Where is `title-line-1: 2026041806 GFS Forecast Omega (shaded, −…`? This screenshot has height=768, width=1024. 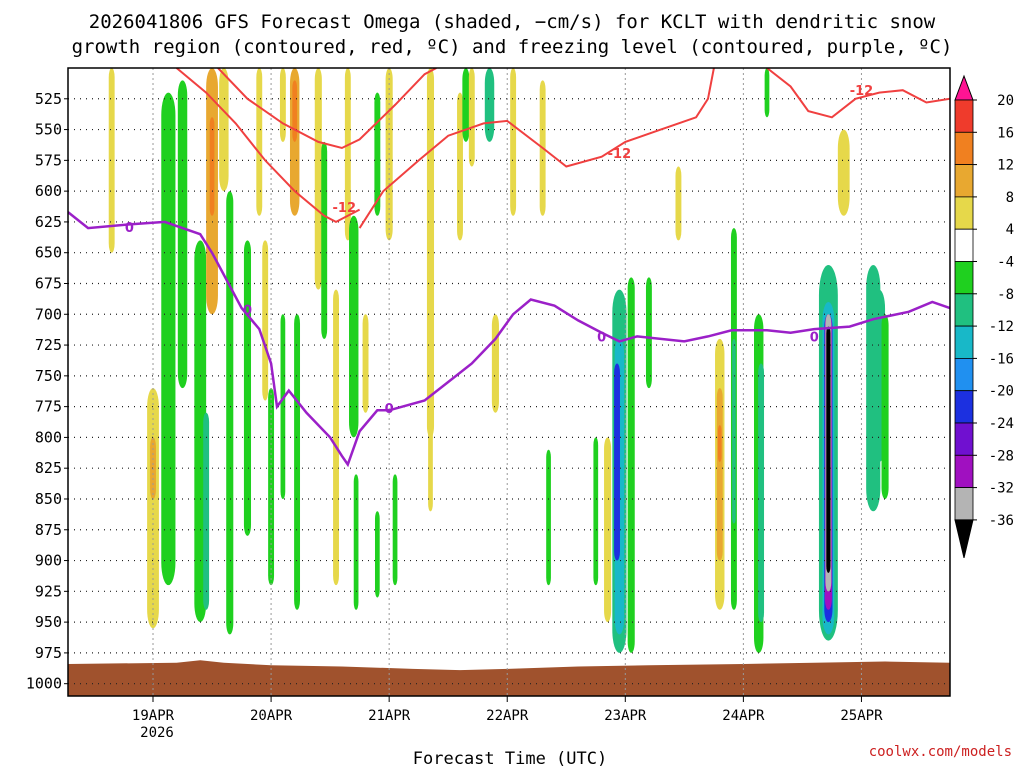 title-line-1: 2026041806 GFS Forecast Omega (shaded, −… is located at coordinates (512, 22).